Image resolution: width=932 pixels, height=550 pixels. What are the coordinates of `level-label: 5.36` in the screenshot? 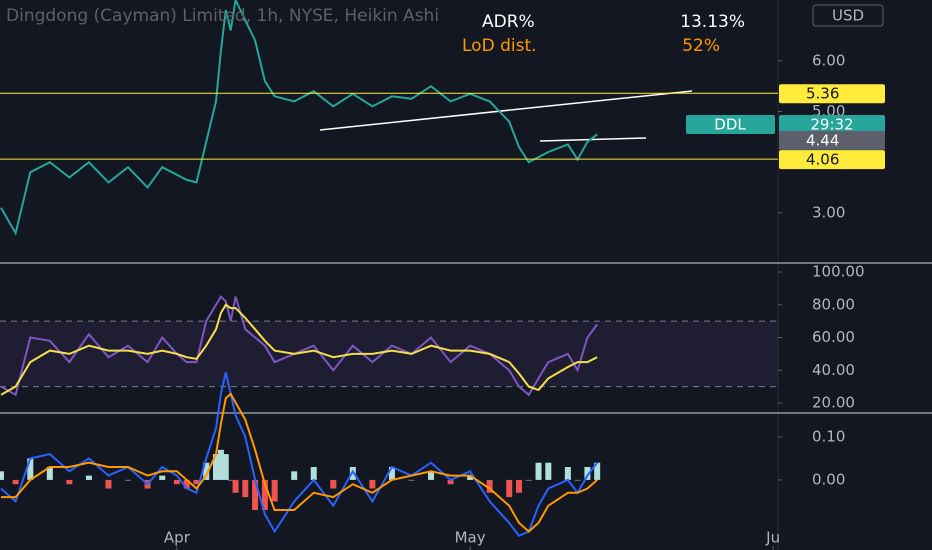 It's located at (822, 94).